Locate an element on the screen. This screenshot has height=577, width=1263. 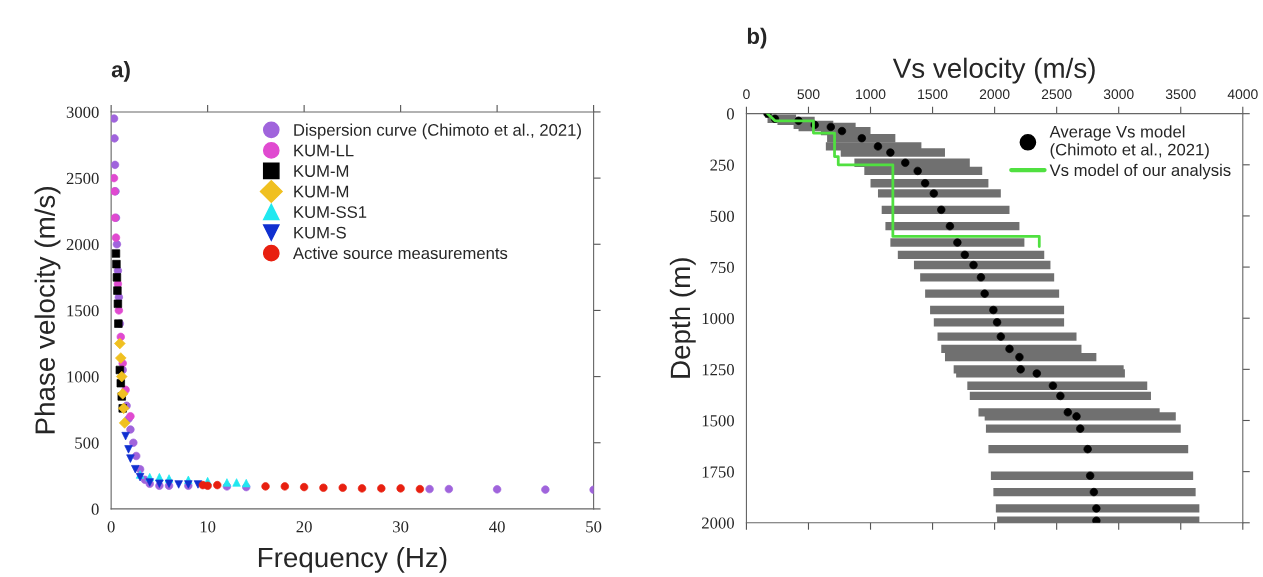
legend-label: Average Vs model (Chimoto et al., 2021) is located at coordinates (1129, 142).